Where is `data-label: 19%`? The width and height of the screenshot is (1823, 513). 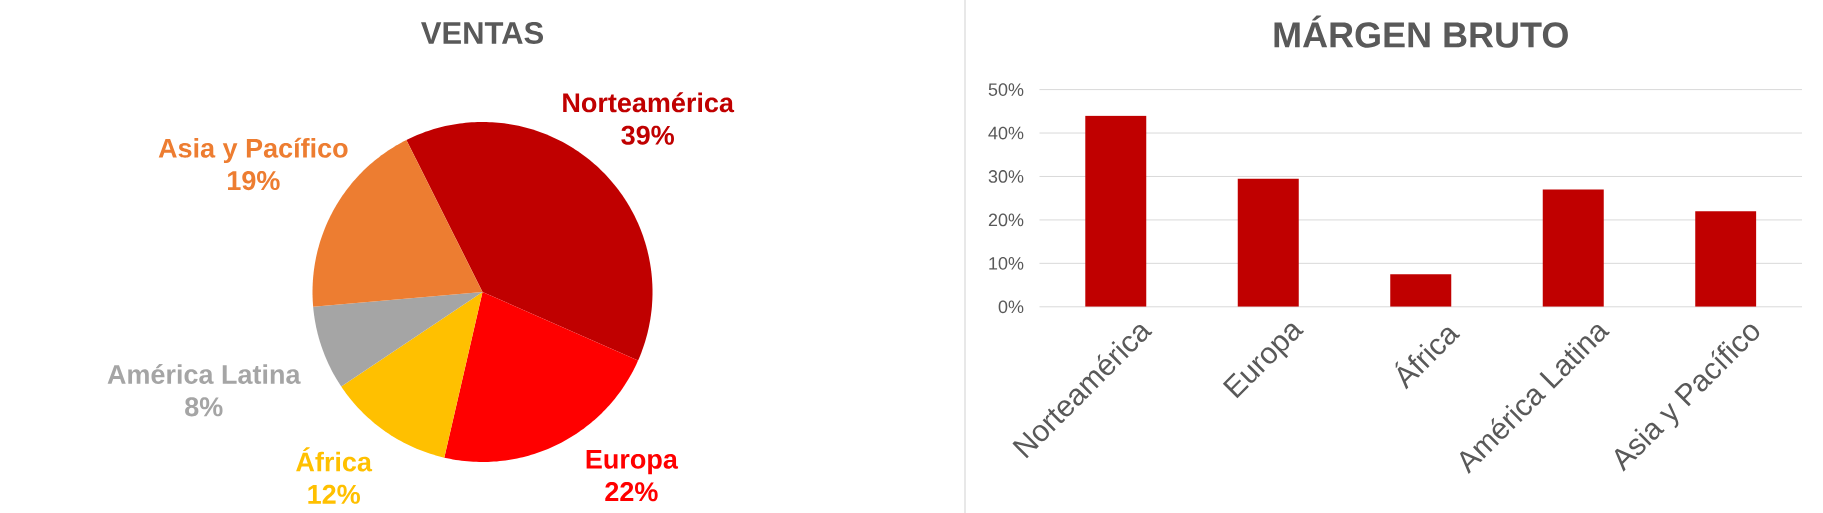
data-label: 19% is located at coordinates (254, 181).